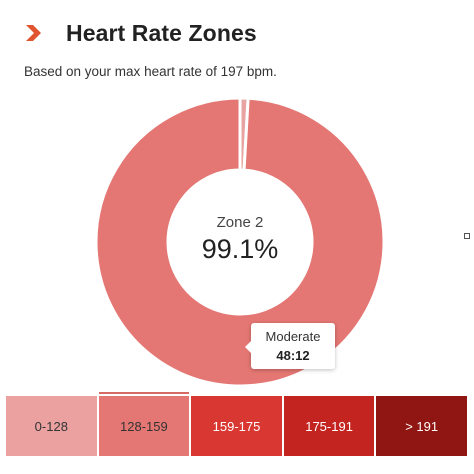 This screenshot has height=474, width=474. What do you see at coordinates (290, 346) in the screenshot?
I see `tooltip: Moderate 48:12` at bounding box center [290, 346].